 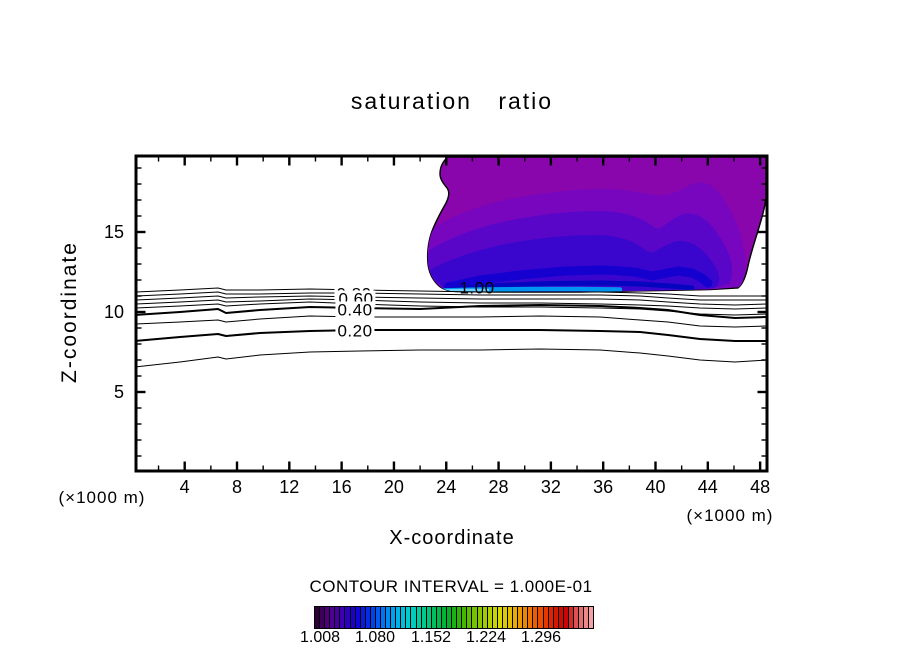 I want to click on filled-plume, so click(x=596, y=224).